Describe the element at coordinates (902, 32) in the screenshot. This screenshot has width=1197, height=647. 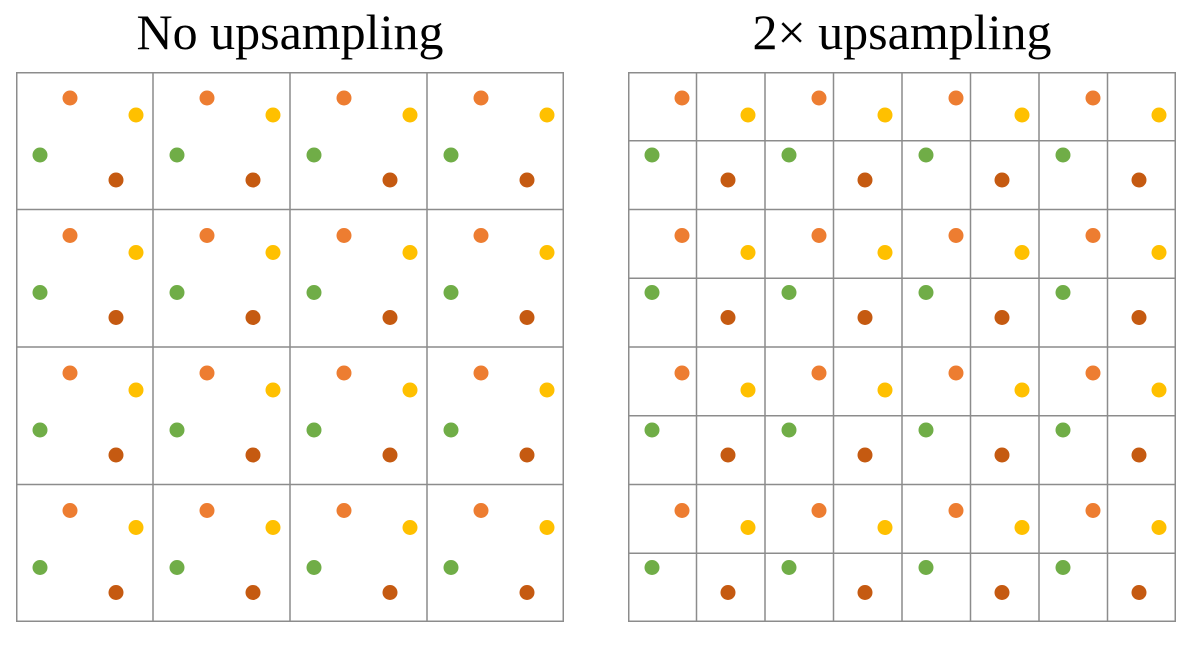
I see `upsampling-2x-title: 2× upsampling` at that location.